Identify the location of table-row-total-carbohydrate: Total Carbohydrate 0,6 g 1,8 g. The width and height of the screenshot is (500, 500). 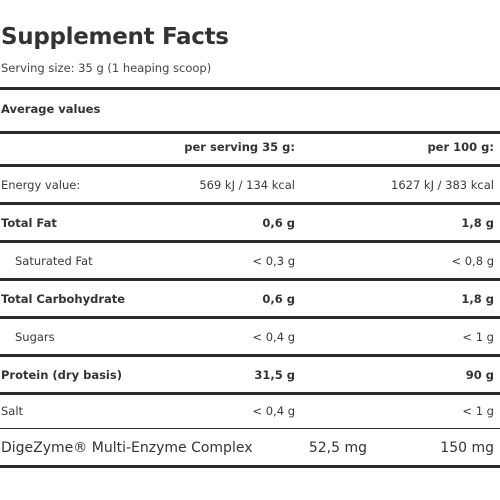
(250, 299).